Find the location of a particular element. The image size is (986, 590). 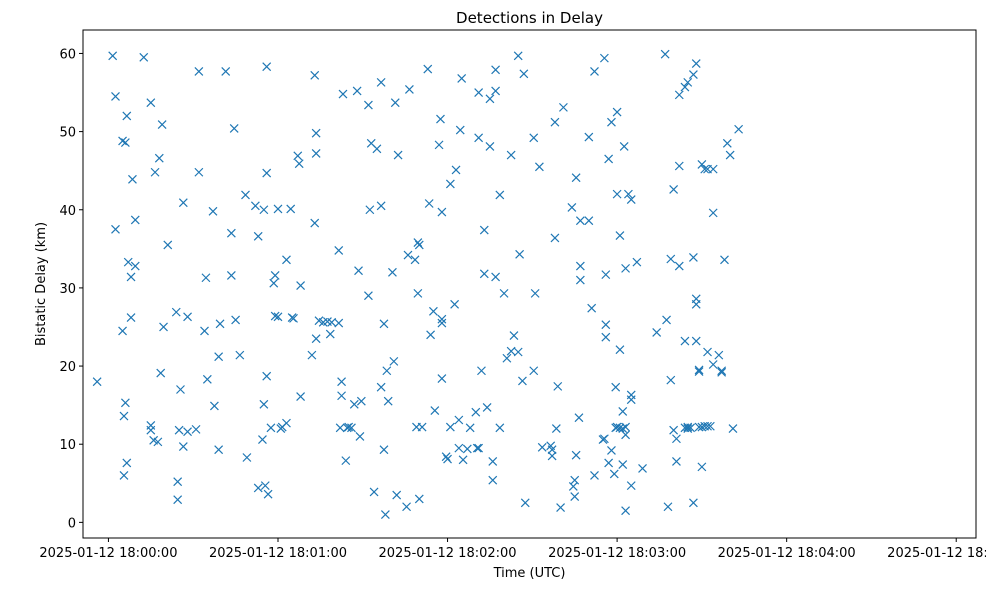

x-tick-label: 2025-01-12 18:05:00 is located at coordinates (936, 553).